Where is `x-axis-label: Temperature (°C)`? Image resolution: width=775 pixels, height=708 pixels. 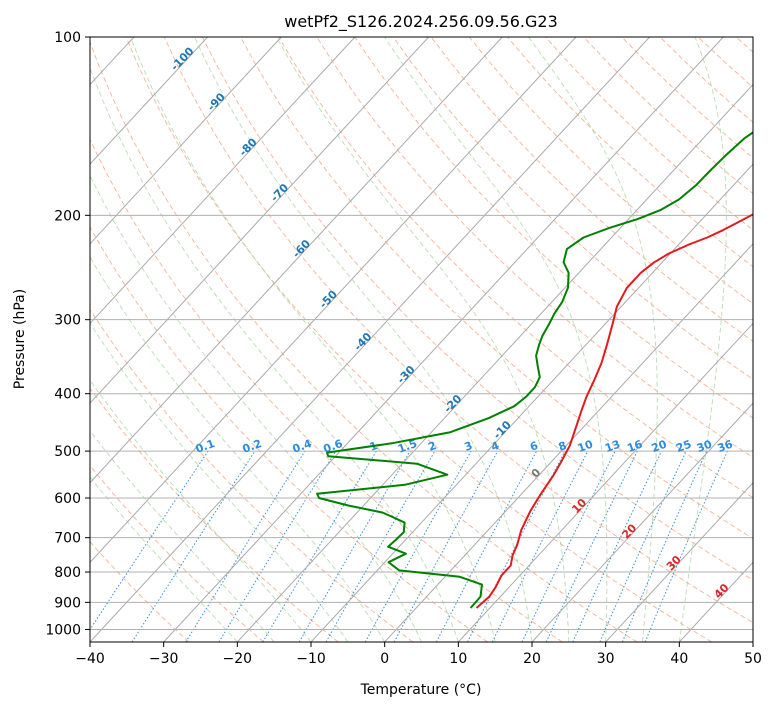 x-axis-label: Temperature (°C) is located at coordinates (421, 690).